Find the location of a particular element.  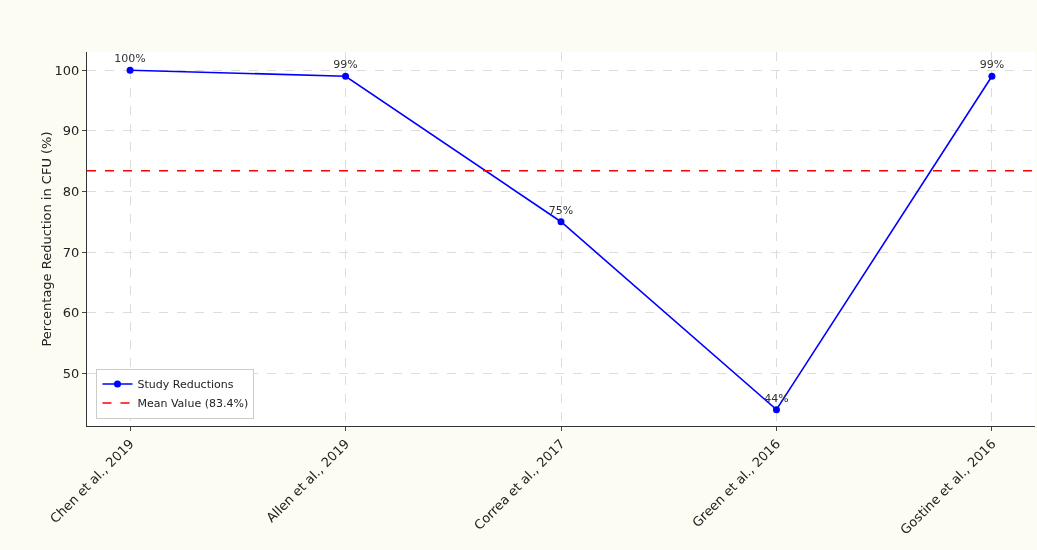

y-tick-label: 80 is located at coordinates (71, 191).